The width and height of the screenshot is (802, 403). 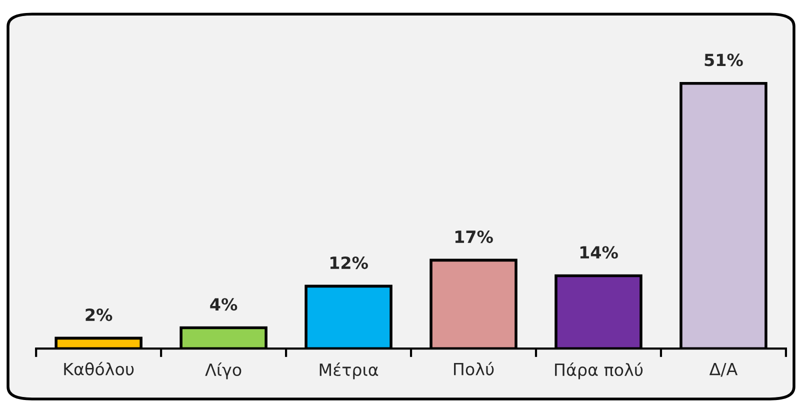 What do you see at coordinates (349, 371) in the screenshot?
I see `x-tick-label: Μέτρια` at bounding box center [349, 371].